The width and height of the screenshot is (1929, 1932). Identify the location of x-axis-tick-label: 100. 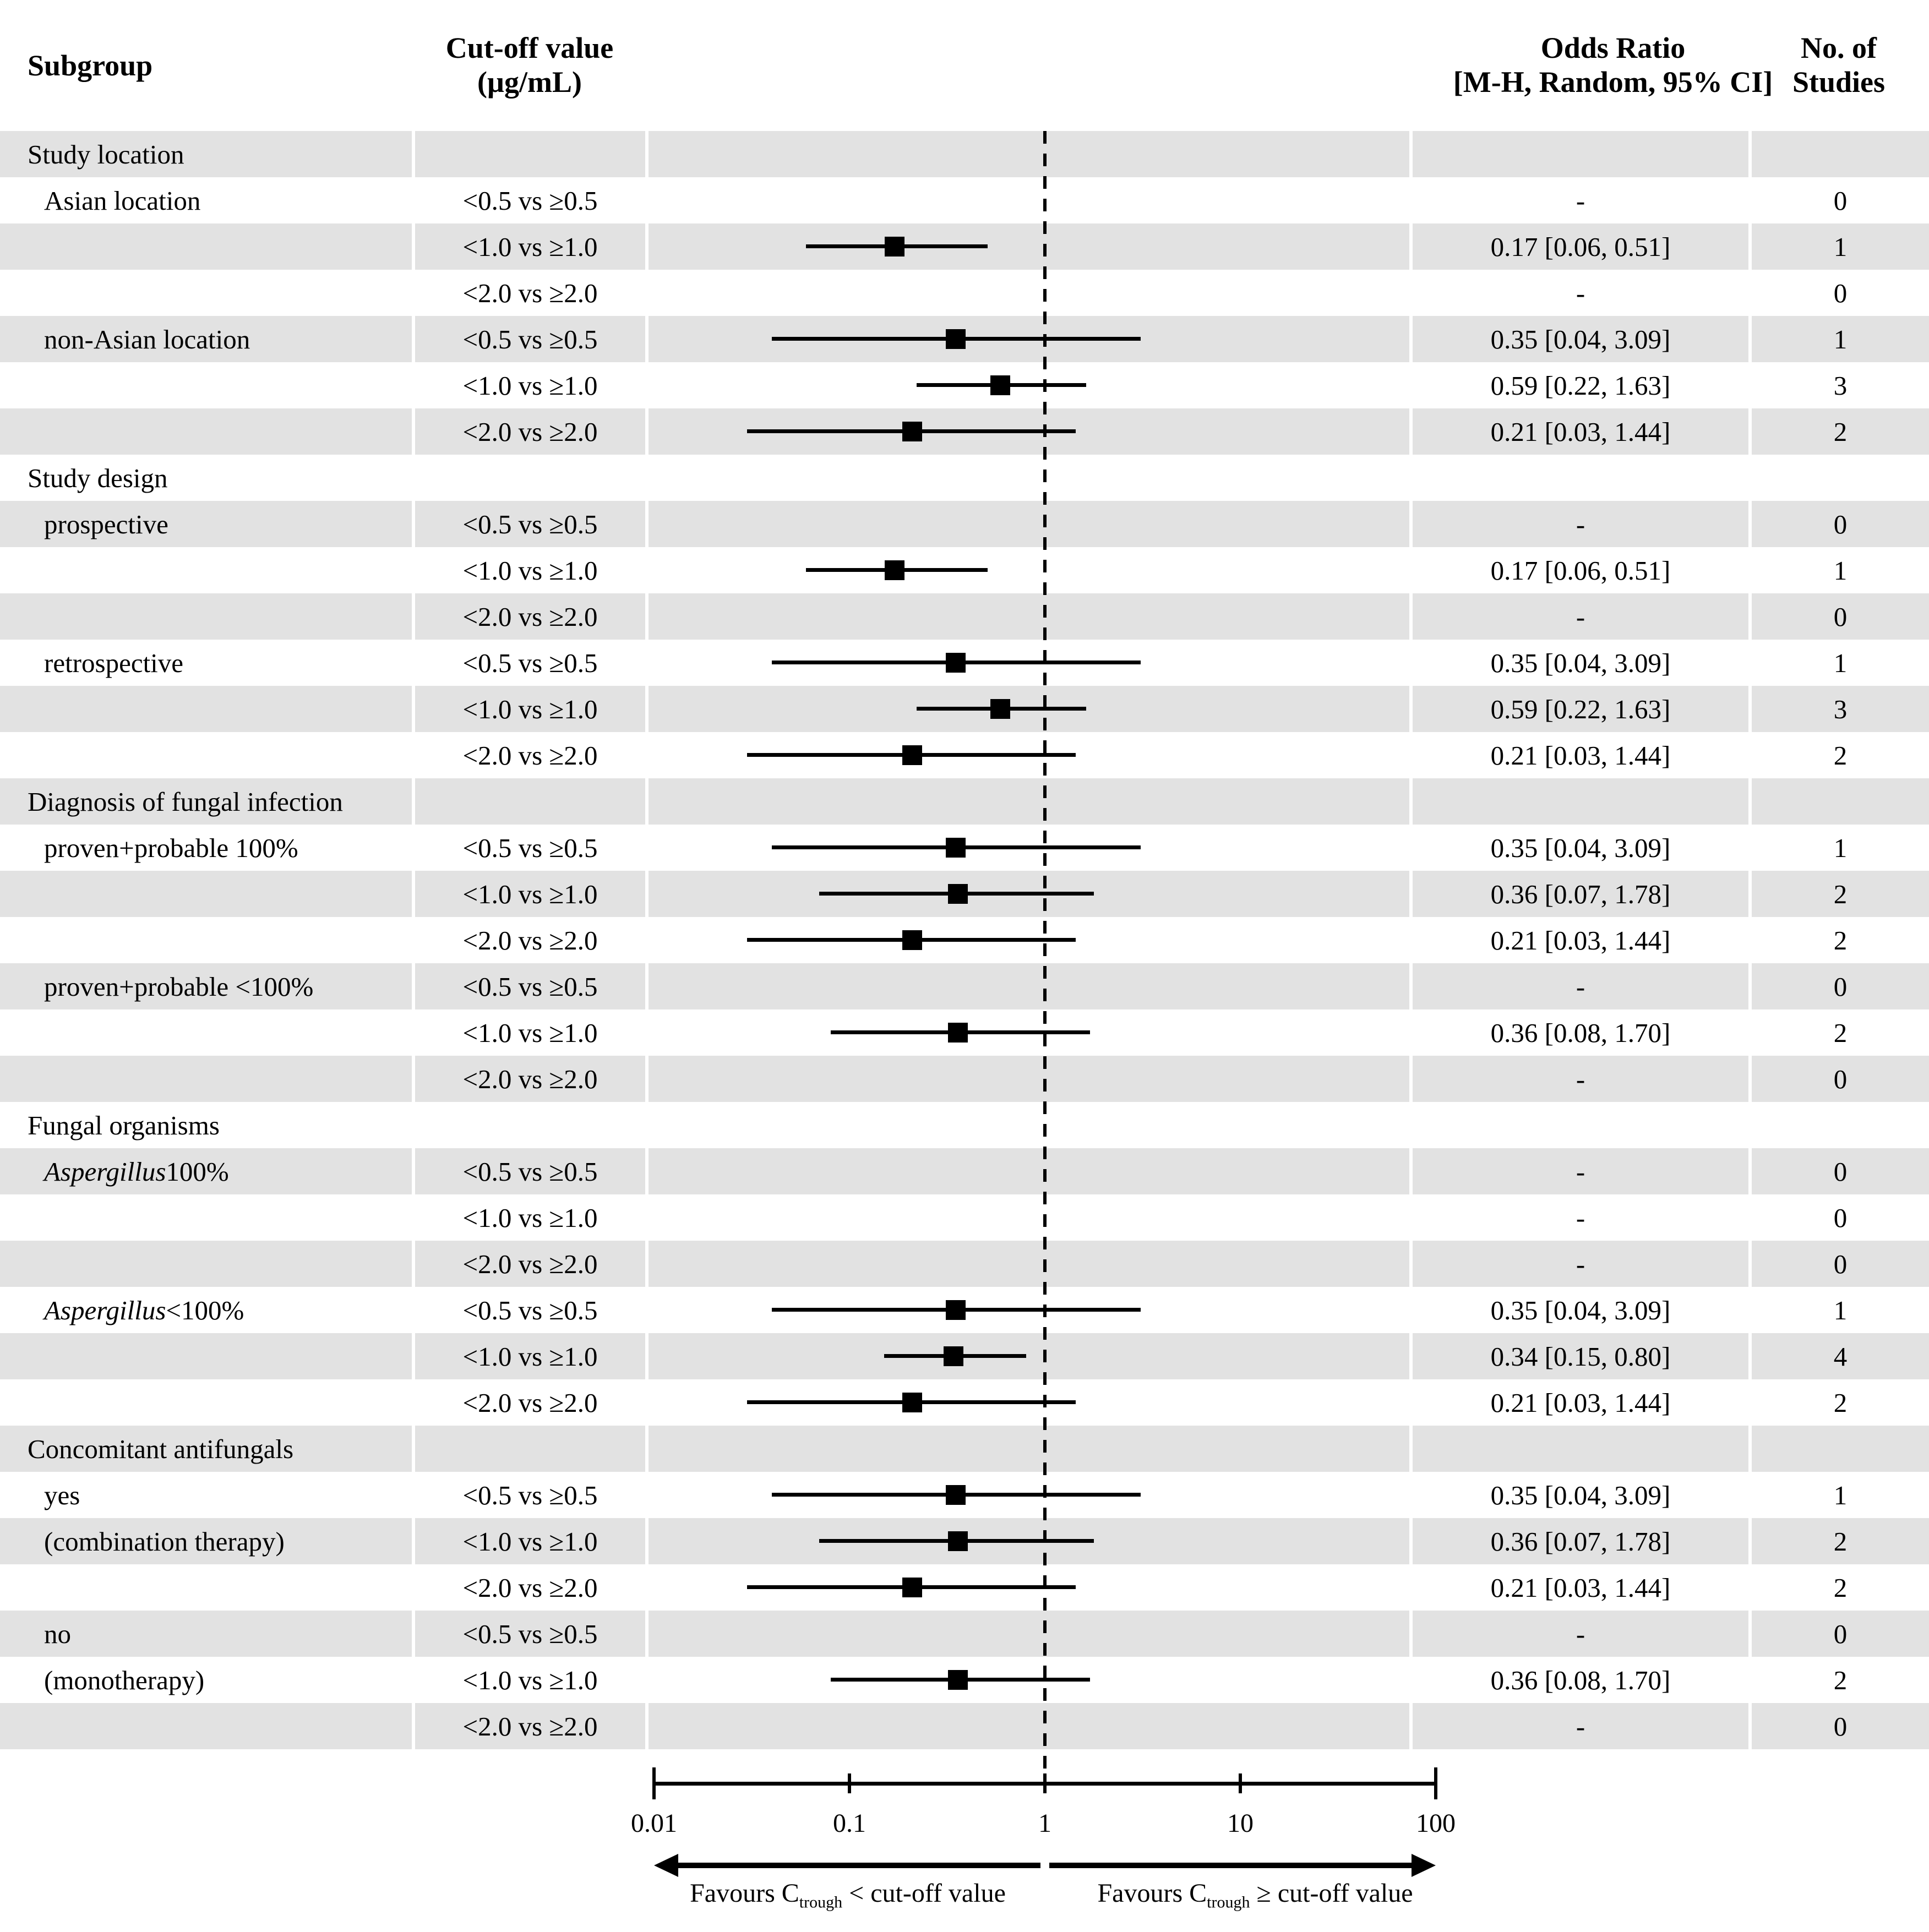
(1436, 1824).